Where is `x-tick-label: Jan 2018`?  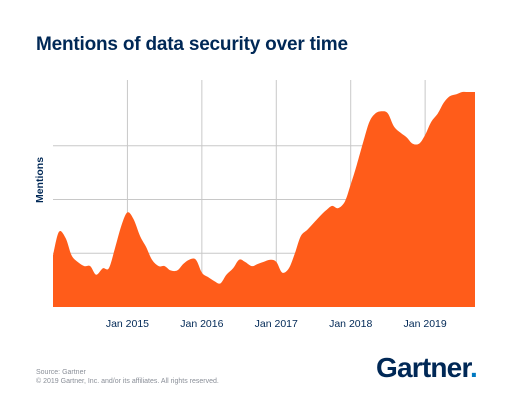
x-tick-label: Jan 2018 is located at coordinates (350, 324).